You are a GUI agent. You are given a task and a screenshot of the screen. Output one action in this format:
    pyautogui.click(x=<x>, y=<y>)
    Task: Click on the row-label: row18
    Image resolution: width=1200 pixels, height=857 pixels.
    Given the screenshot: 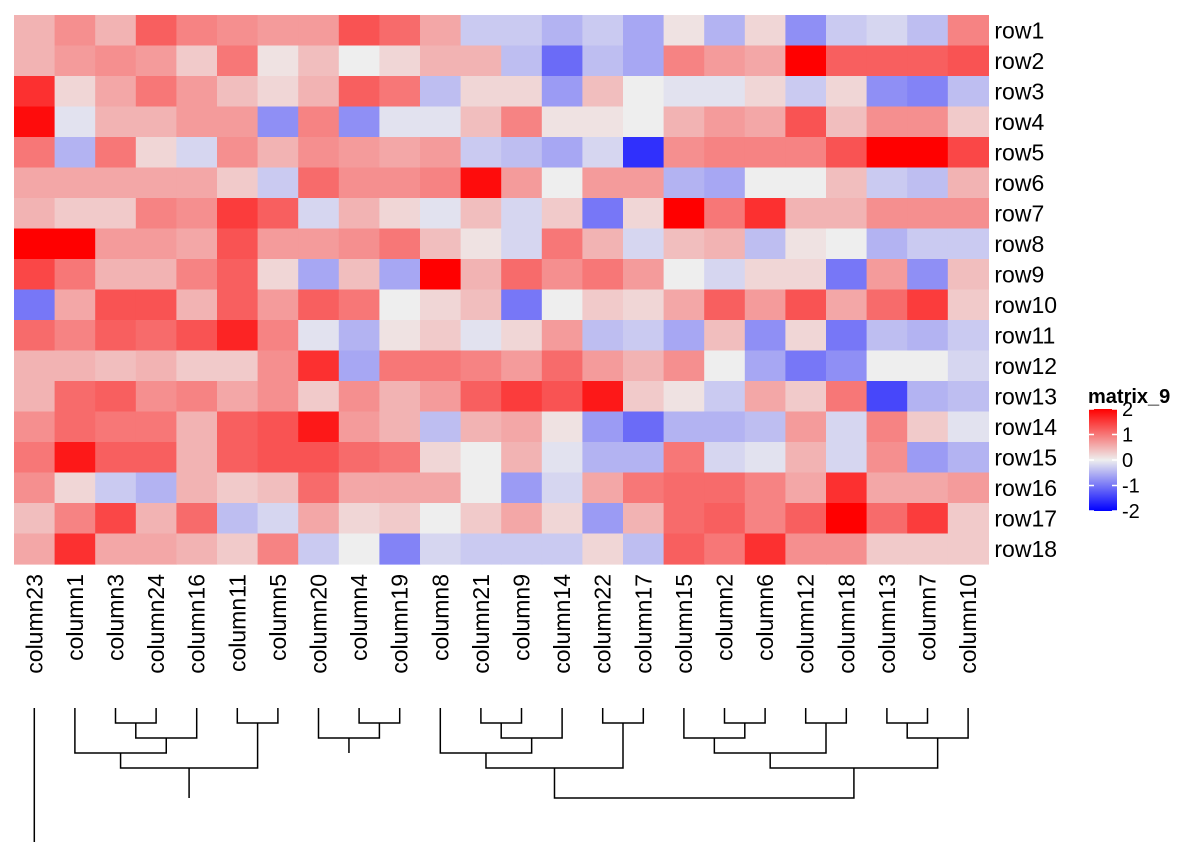 What is the action you would take?
    pyautogui.click(x=1025, y=549)
    